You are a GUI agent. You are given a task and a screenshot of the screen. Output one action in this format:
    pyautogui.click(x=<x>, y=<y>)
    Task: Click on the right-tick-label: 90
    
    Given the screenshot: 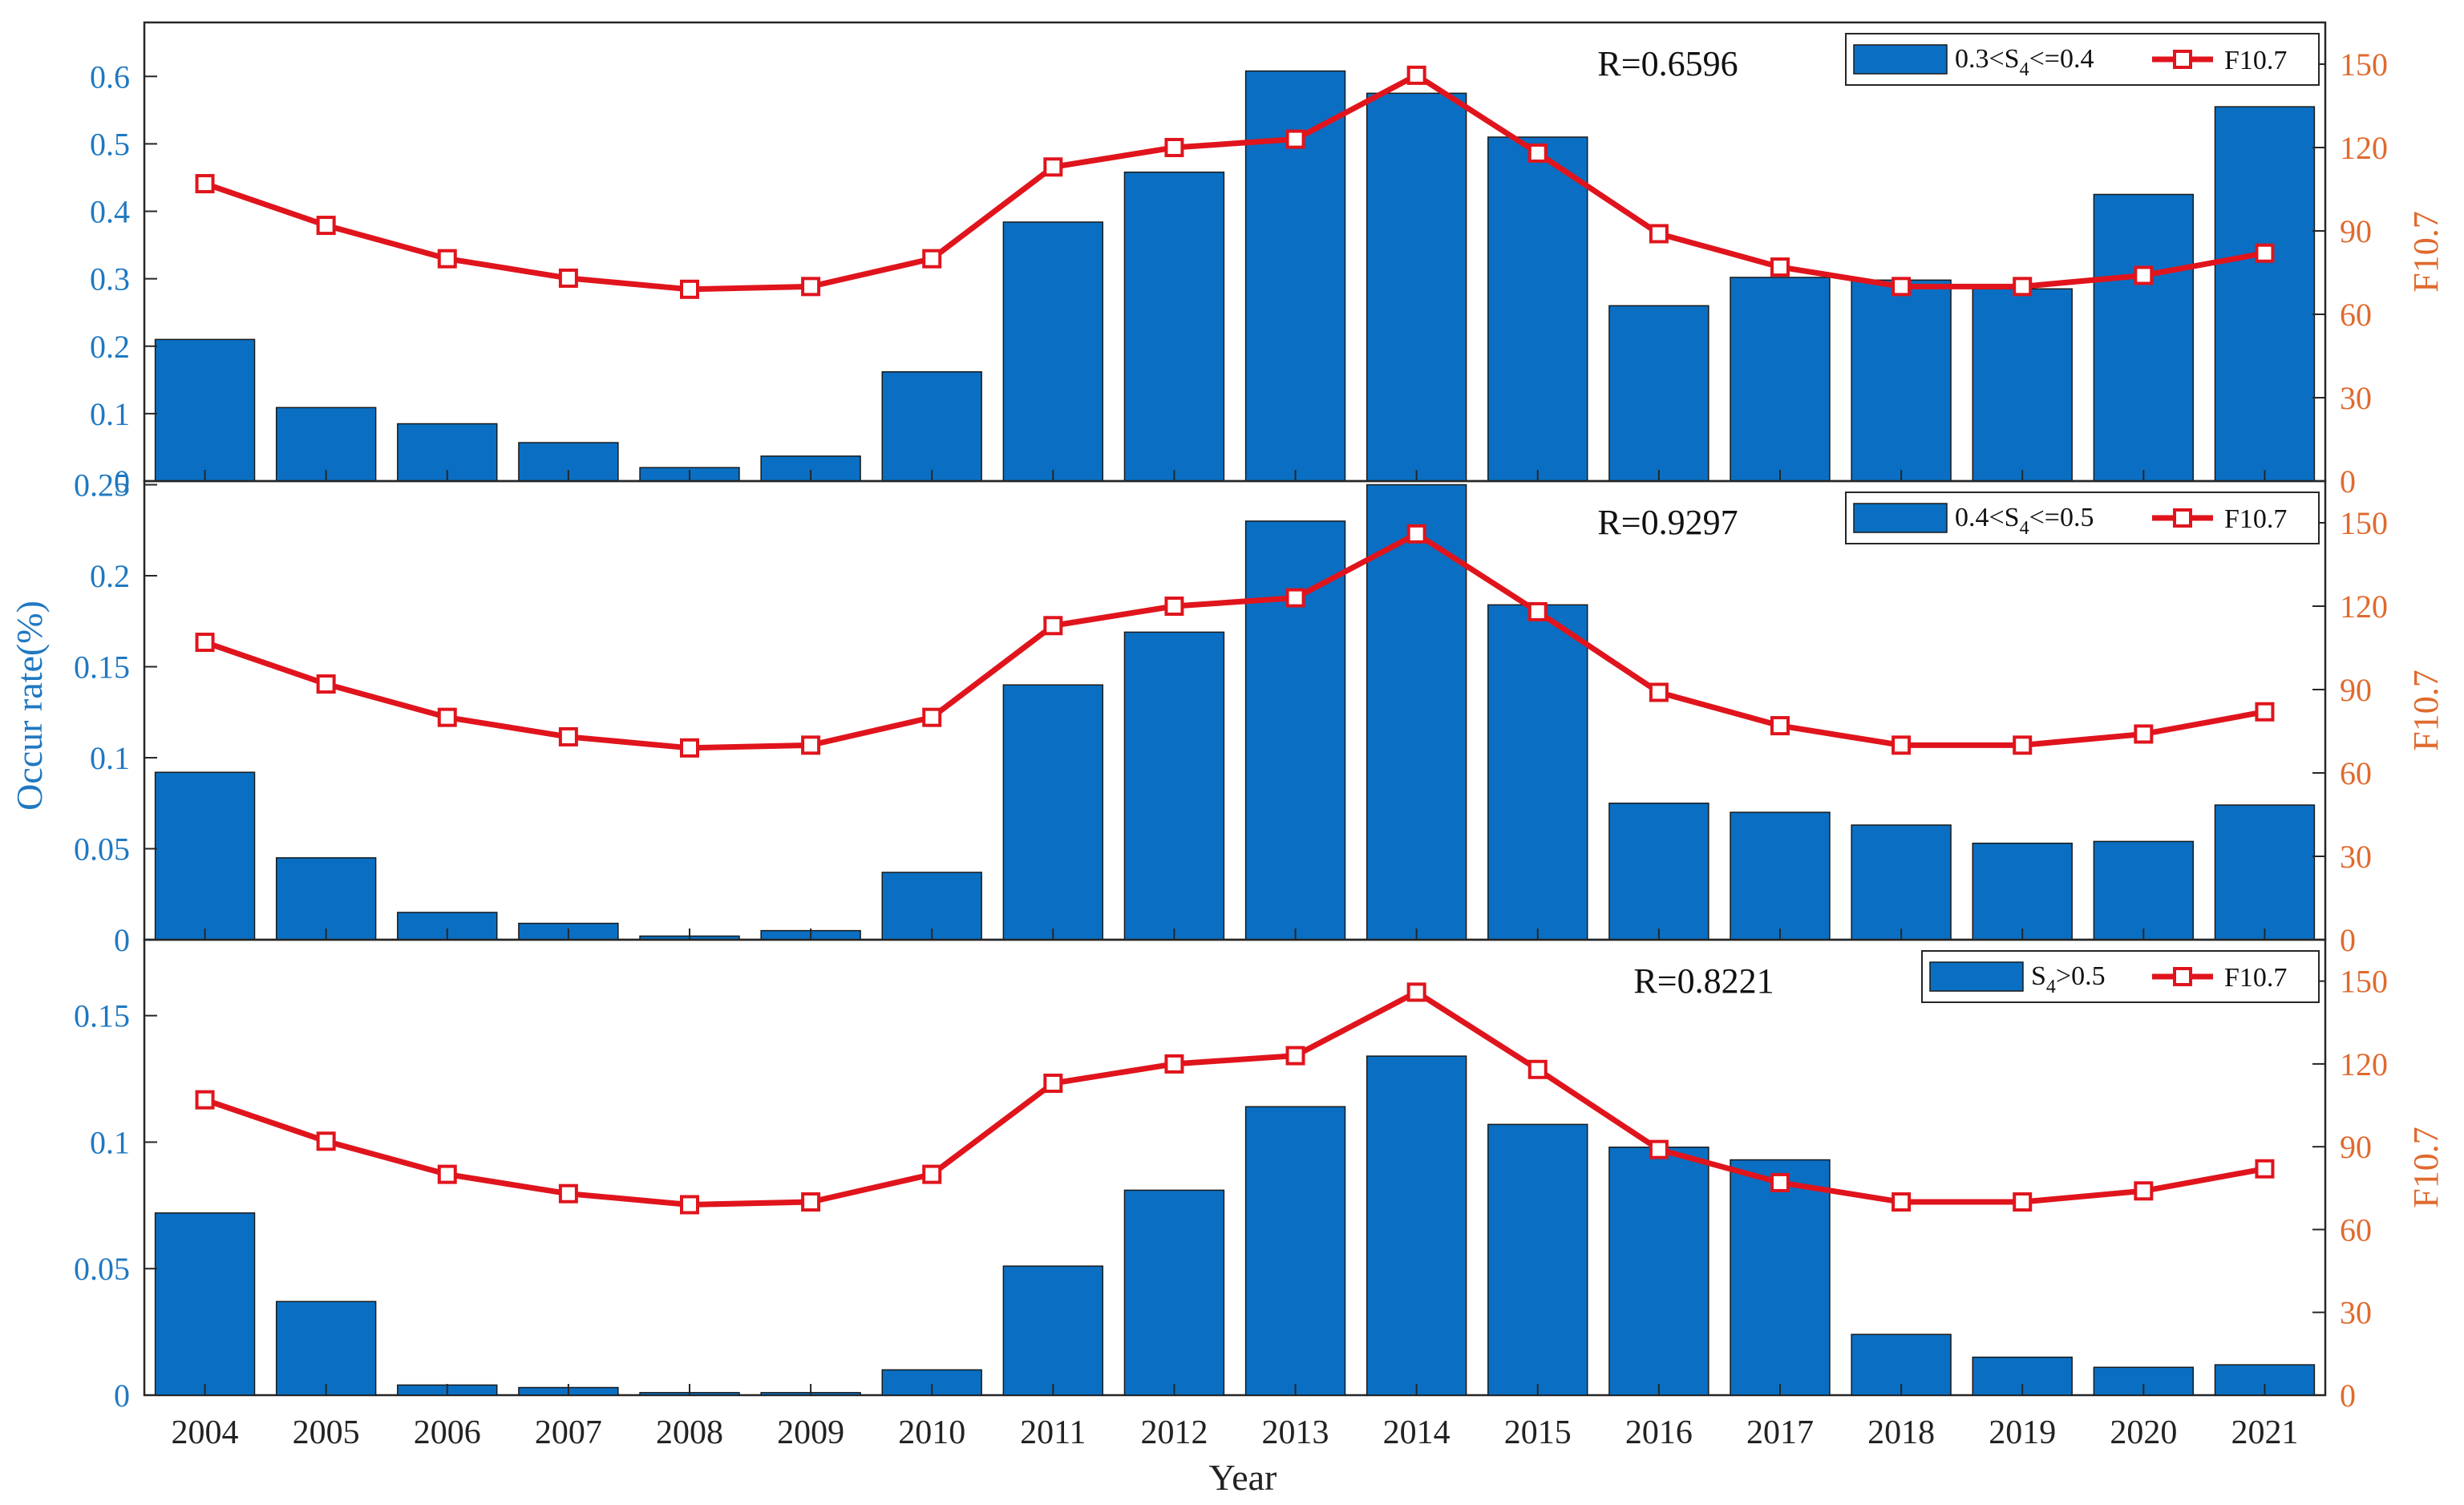 What is the action you would take?
    pyautogui.click(x=2356, y=231)
    